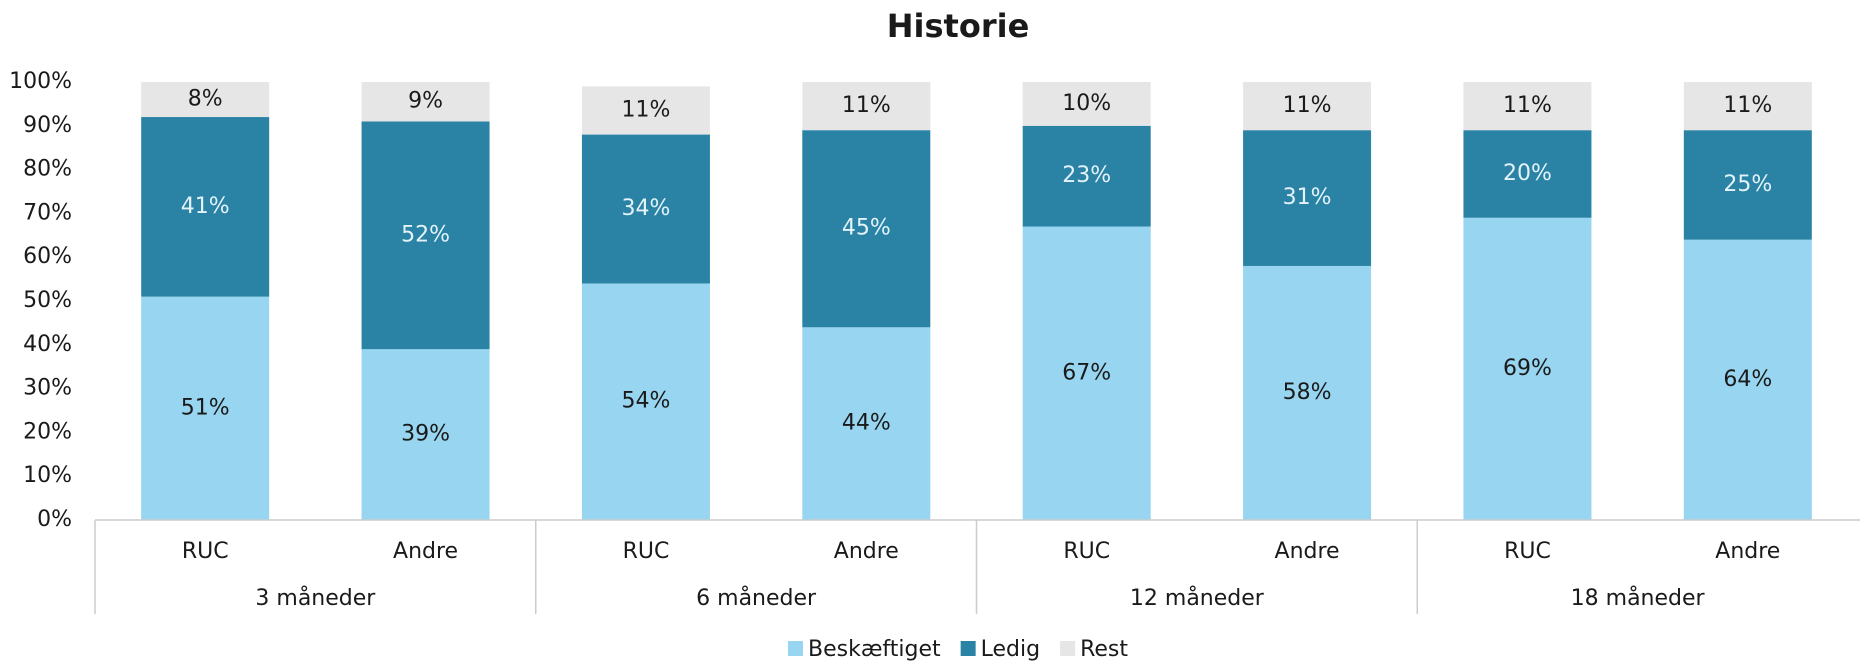 The width and height of the screenshot is (1860, 662). I want to click on data-label: 41%, so click(205, 206).